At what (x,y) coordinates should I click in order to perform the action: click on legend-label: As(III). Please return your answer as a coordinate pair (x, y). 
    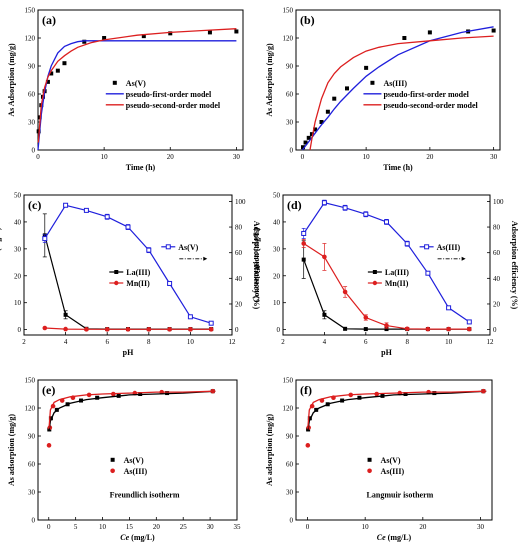
    Looking at the image, I should click on (136, 471).